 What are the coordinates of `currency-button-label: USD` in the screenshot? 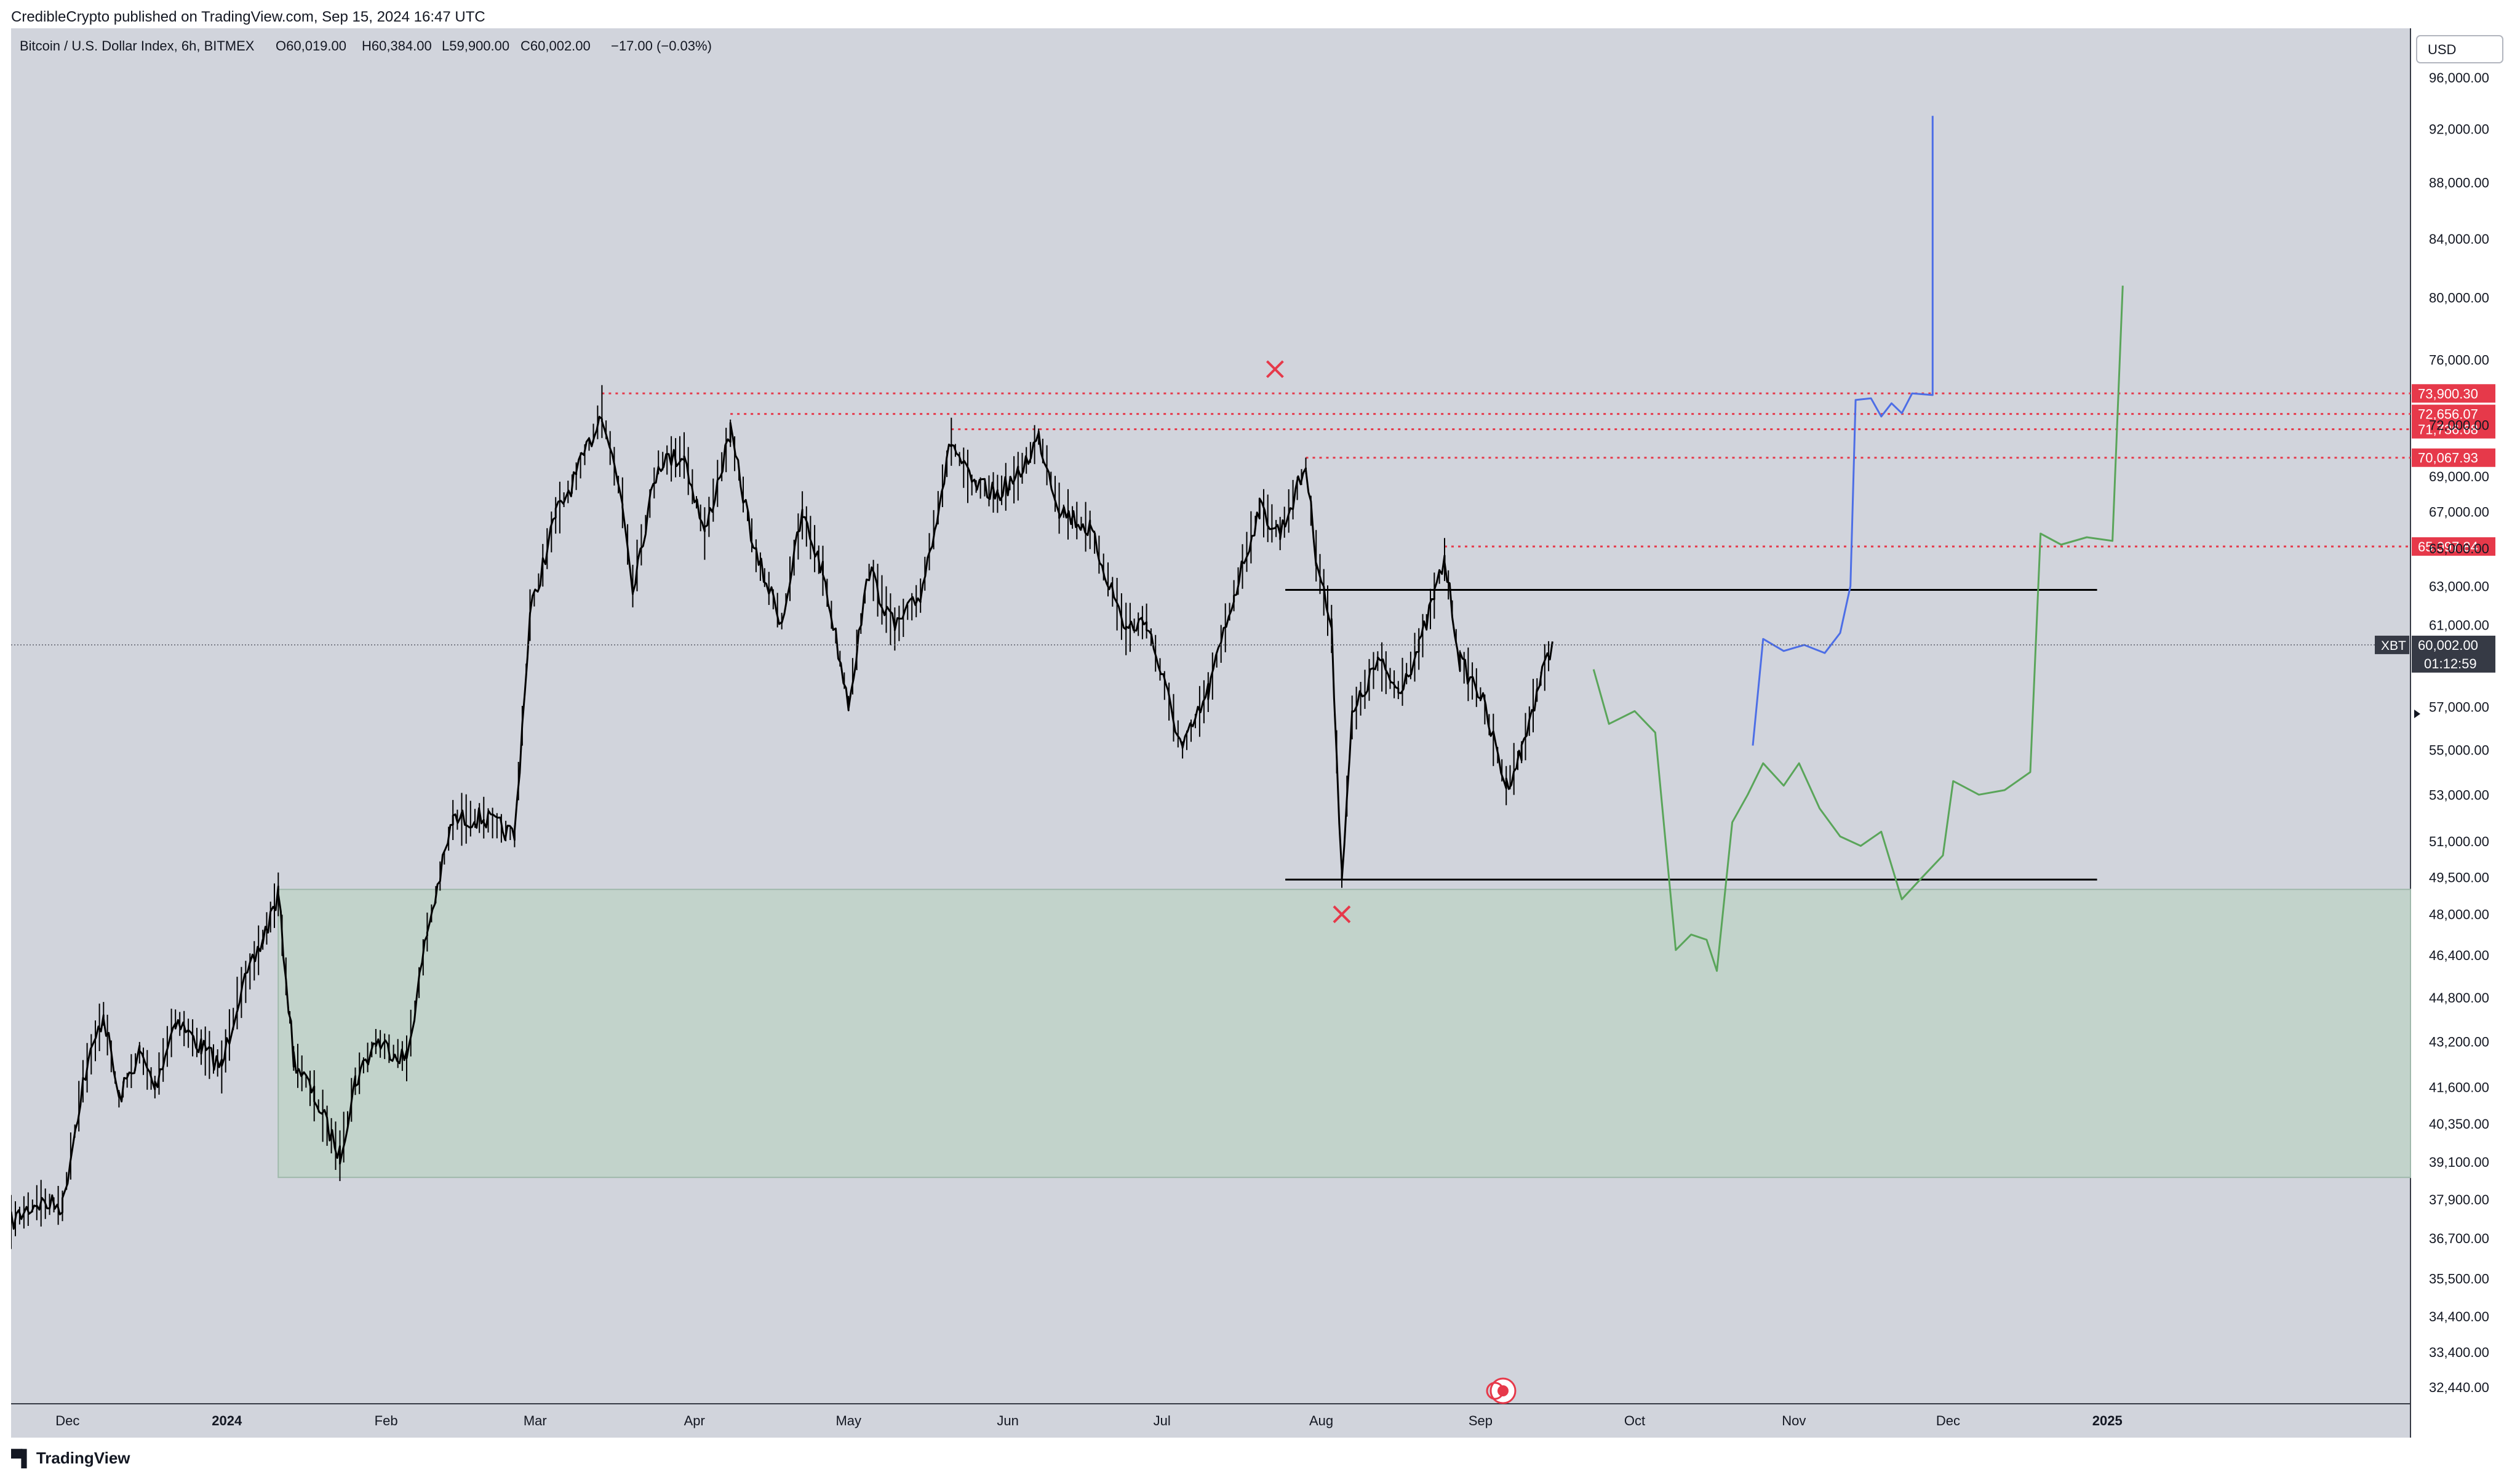 It's located at (2442, 49).